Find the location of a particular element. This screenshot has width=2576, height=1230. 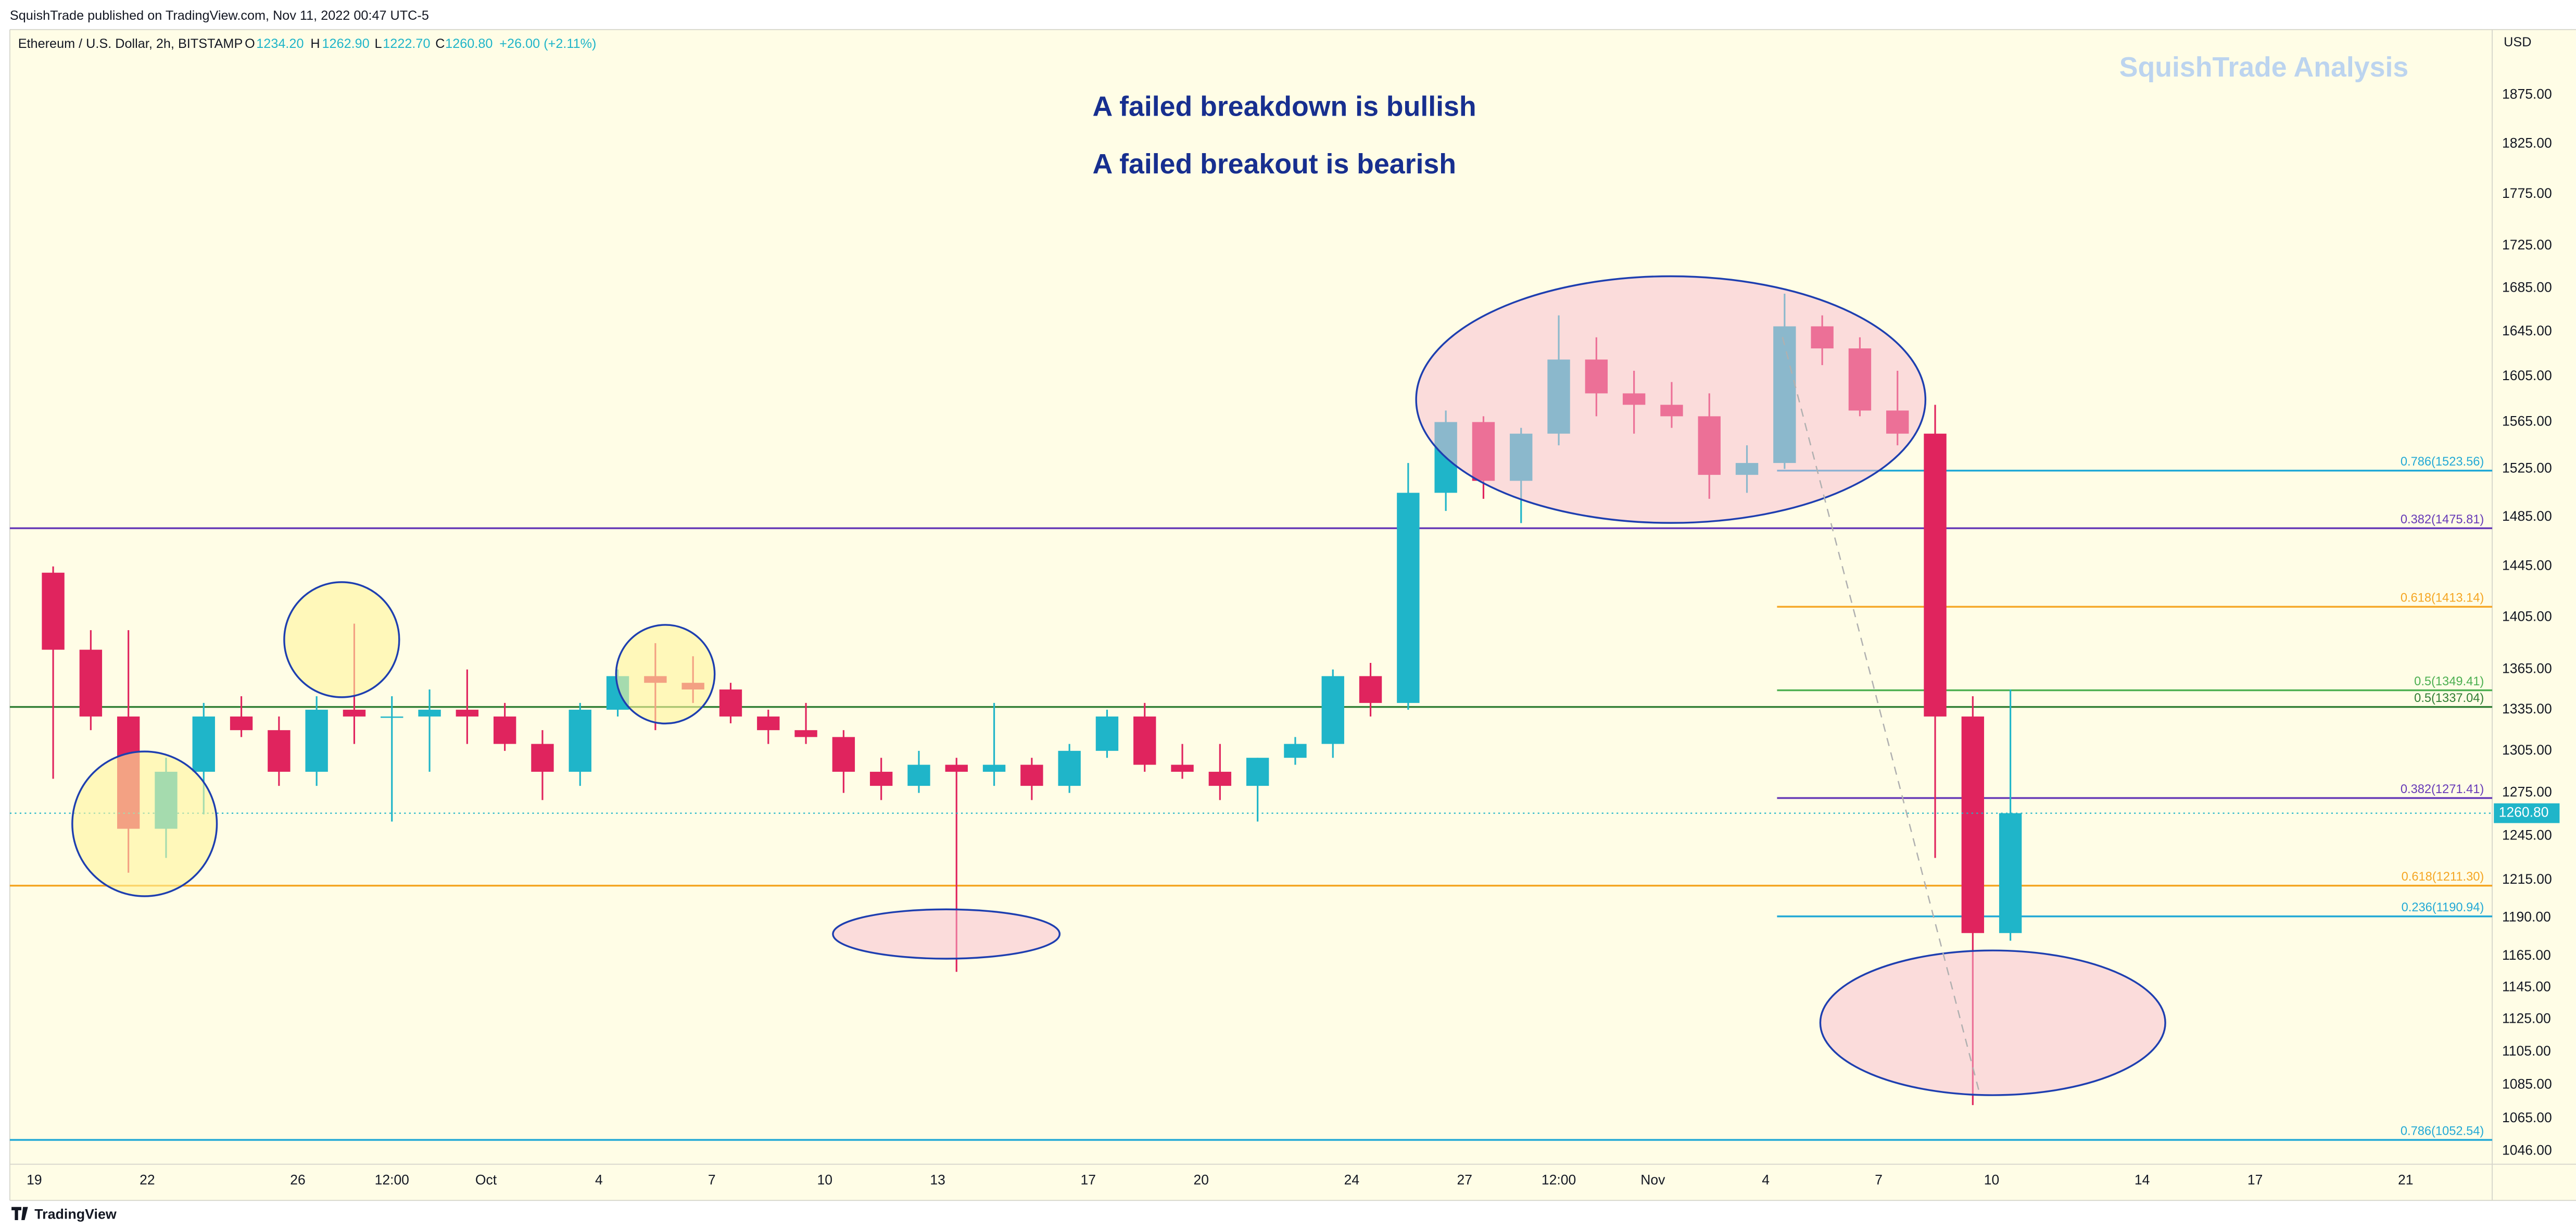

watermark: SquishTrade Analysis is located at coordinates (2264, 67).